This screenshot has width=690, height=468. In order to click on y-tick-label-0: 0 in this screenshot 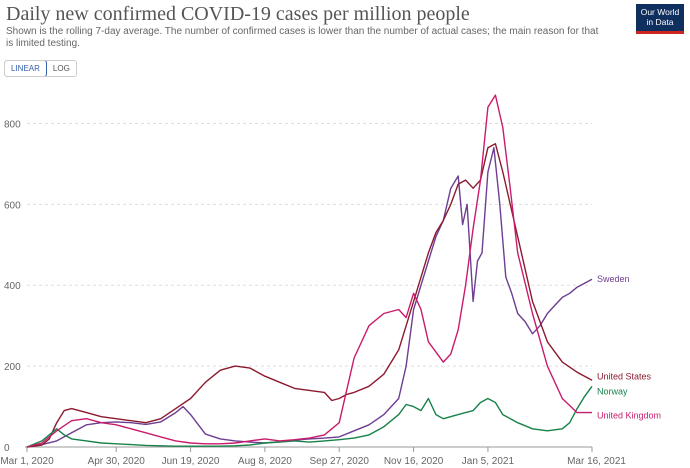, I will do `click(7, 448)`.